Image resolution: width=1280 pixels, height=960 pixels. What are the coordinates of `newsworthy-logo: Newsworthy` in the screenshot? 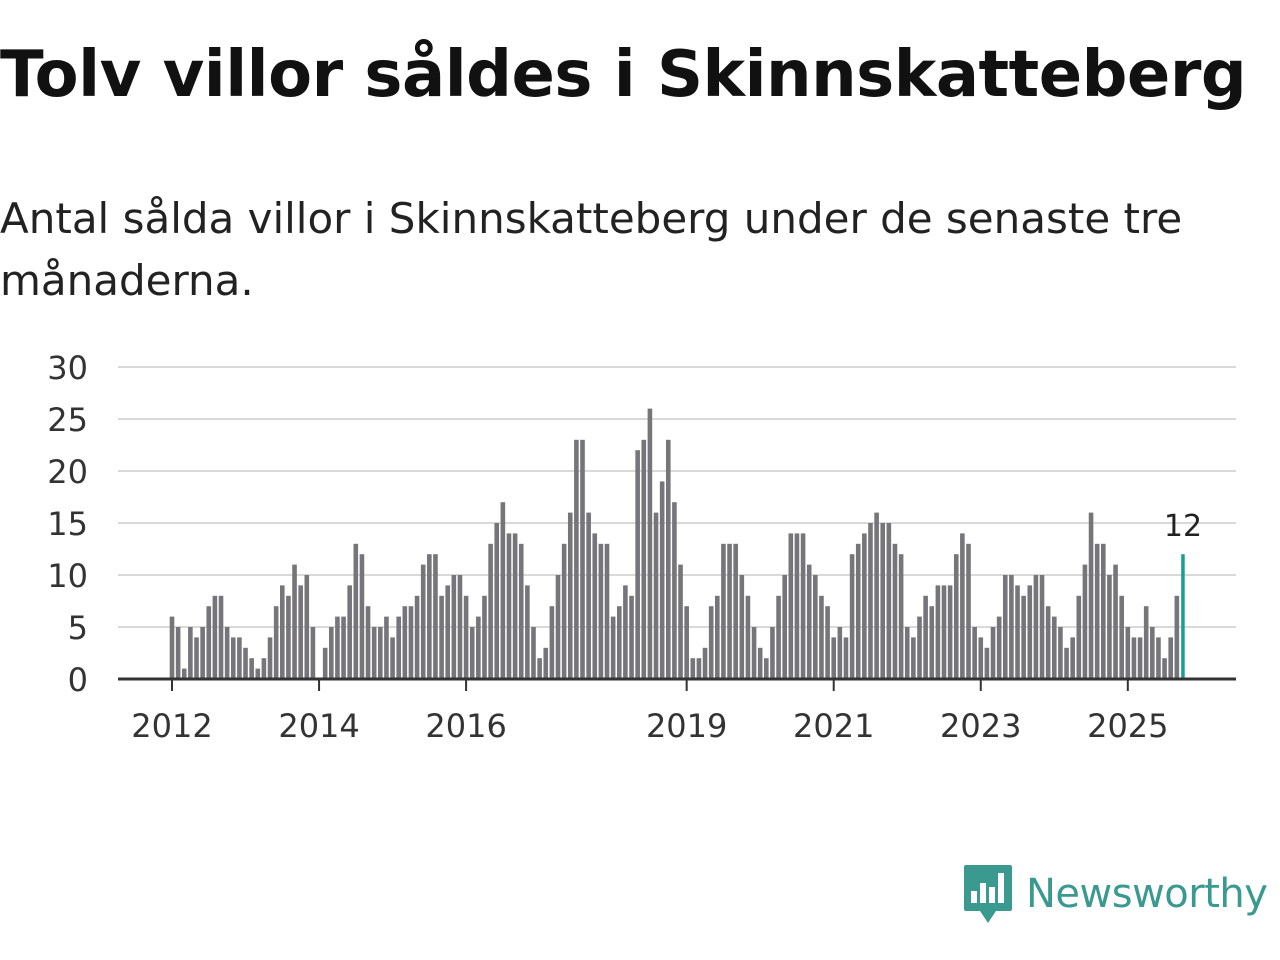 It's located at (1115, 894).